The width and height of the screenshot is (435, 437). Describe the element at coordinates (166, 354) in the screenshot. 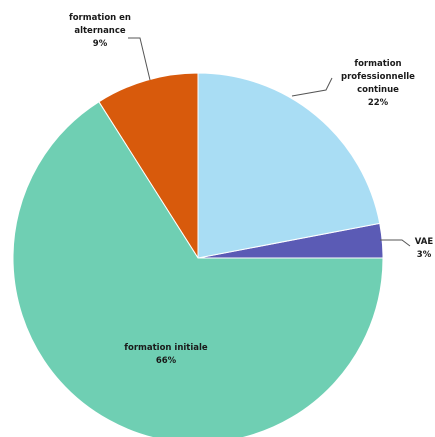

I see `data-label-formation-initiale: formation initiale 66%` at that location.